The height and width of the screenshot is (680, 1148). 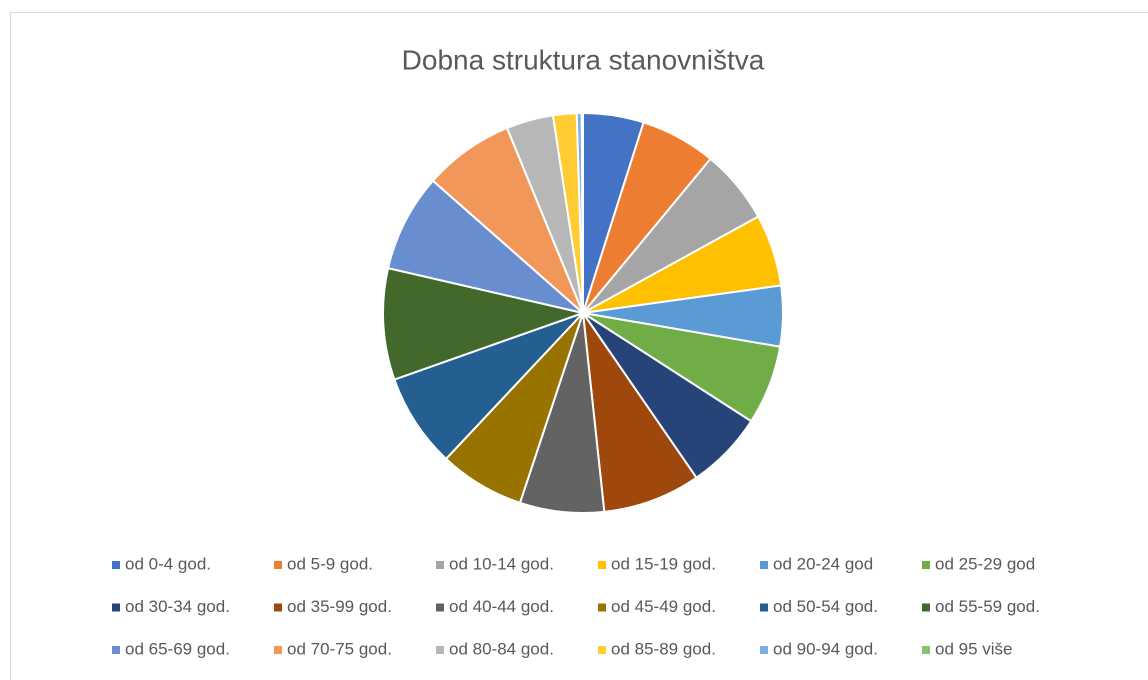 What do you see at coordinates (330, 563) in the screenshot?
I see `legend-label: od 5-9 god.` at bounding box center [330, 563].